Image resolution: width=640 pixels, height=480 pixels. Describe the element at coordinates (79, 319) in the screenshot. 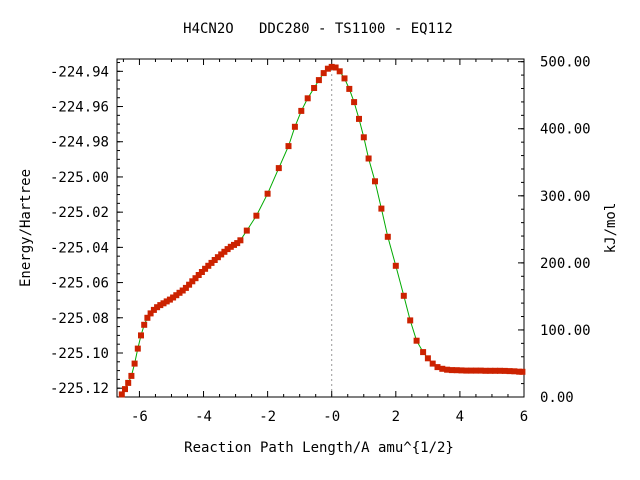

I see `y-tick-label: -225.08` at that location.